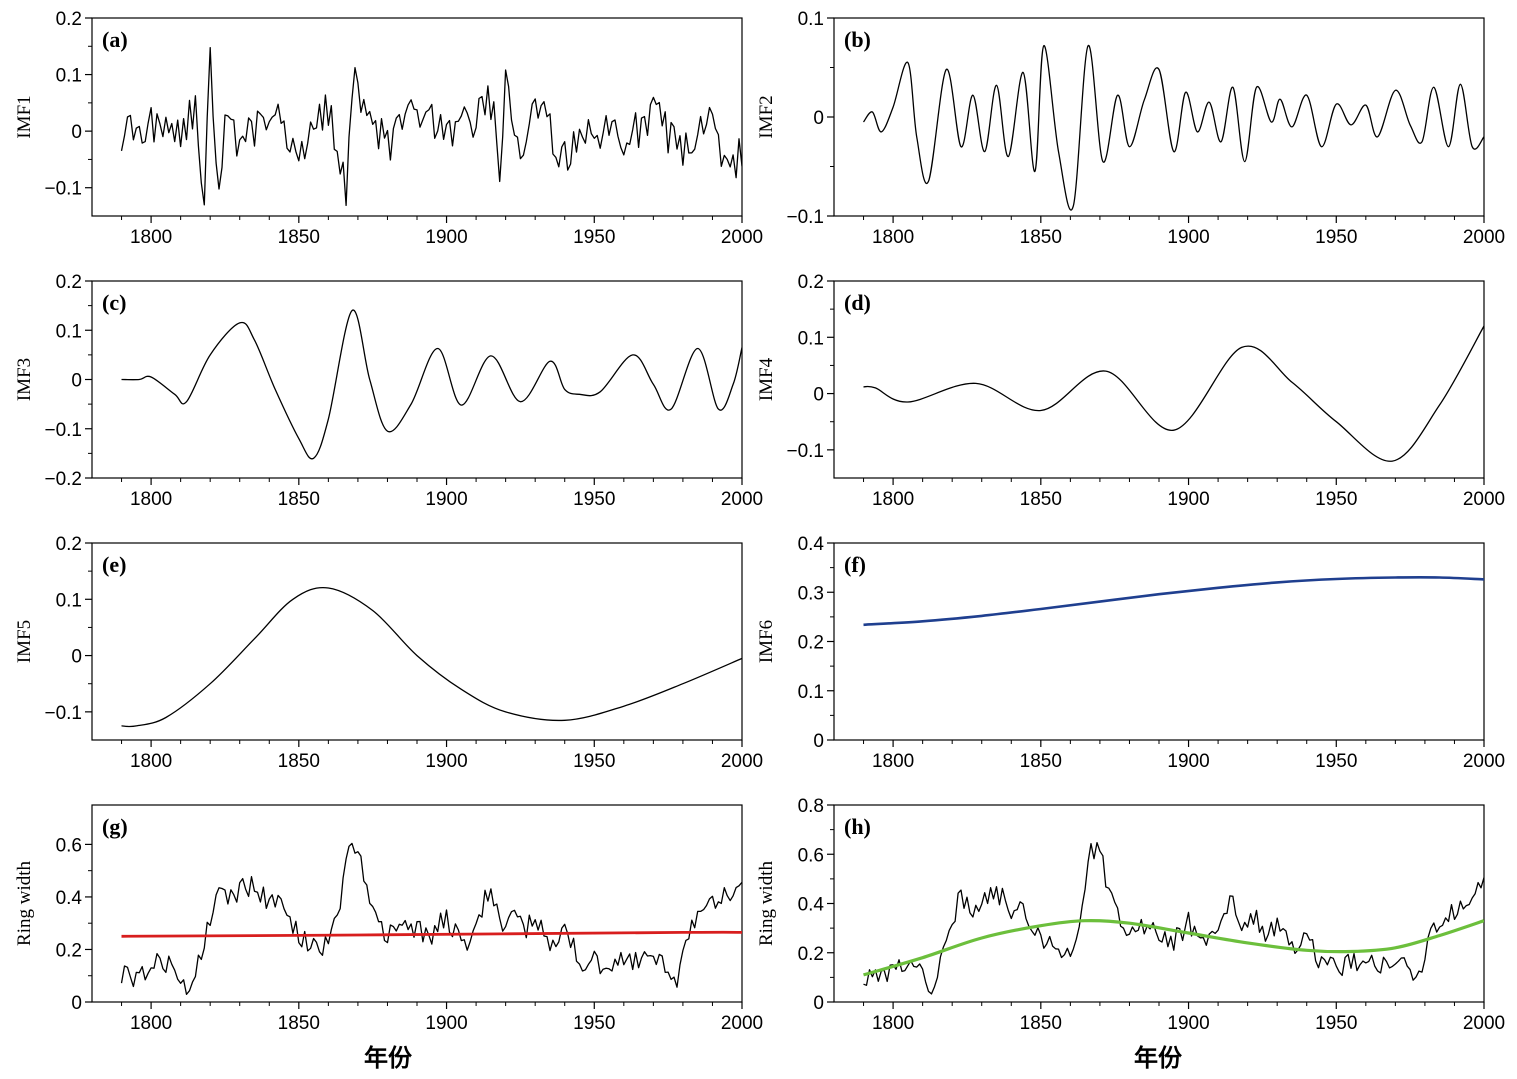 The height and width of the screenshot is (1079, 1517). What do you see at coordinates (811, 806) in the screenshot?
I see `y-tick-label: 0.8` at bounding box center [811, 806].